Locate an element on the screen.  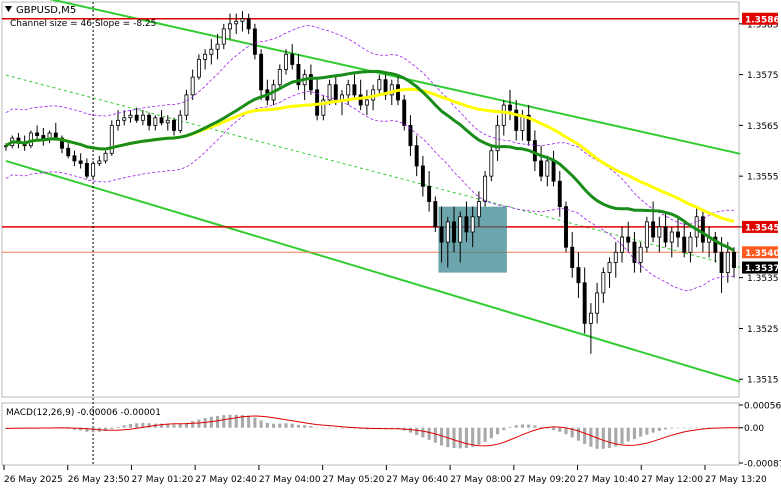
y-tick-label: 1.3585 is located at coordinates (763, 25).